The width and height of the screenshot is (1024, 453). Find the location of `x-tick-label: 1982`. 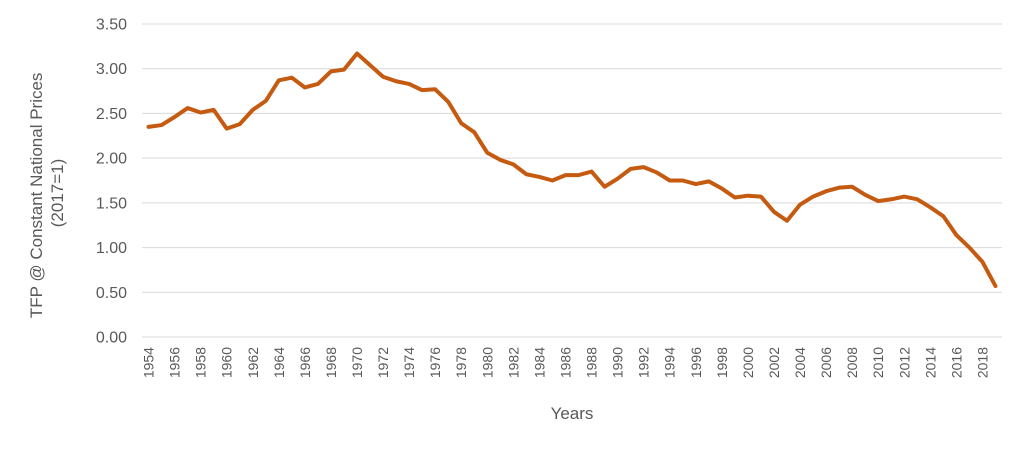

x-tick-label: 1982 is located at coordinates (513, 362).